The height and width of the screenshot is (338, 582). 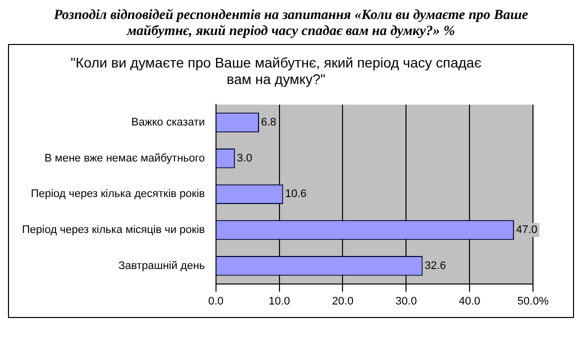 I want to click on x-tick-label: 10.0, so click(x=279, y=301).